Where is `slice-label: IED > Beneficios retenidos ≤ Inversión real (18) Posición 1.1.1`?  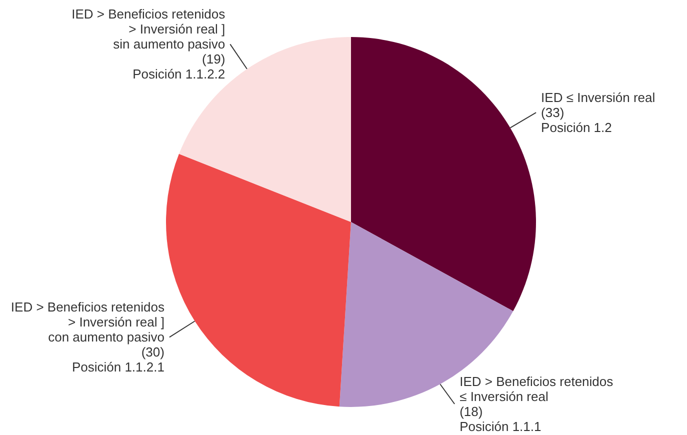
slice-label: IED > Beneficios retenidos ≤ Inversión real (18) Posición 1.1.1 is located at coordinates (537, 404).